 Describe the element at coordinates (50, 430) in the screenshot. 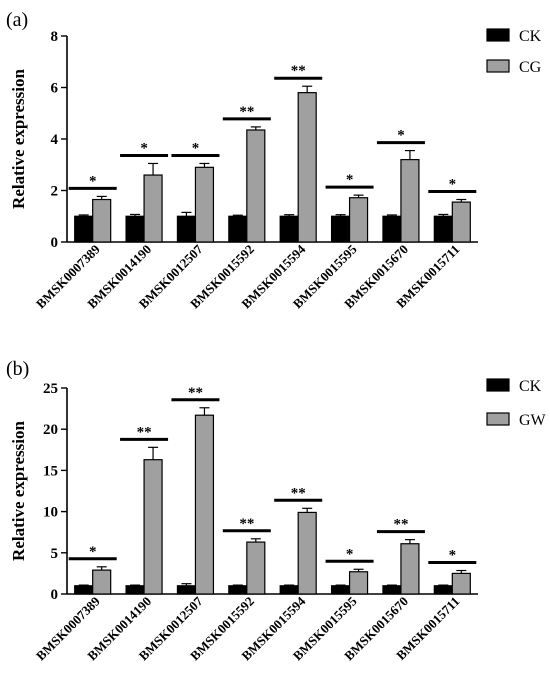

I see `y-tick-label: 20` at that location.